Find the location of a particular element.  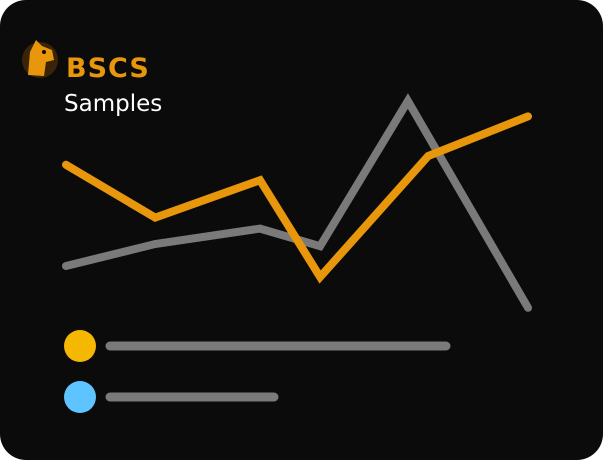

logo-icon is located at coordinates (40, 59).